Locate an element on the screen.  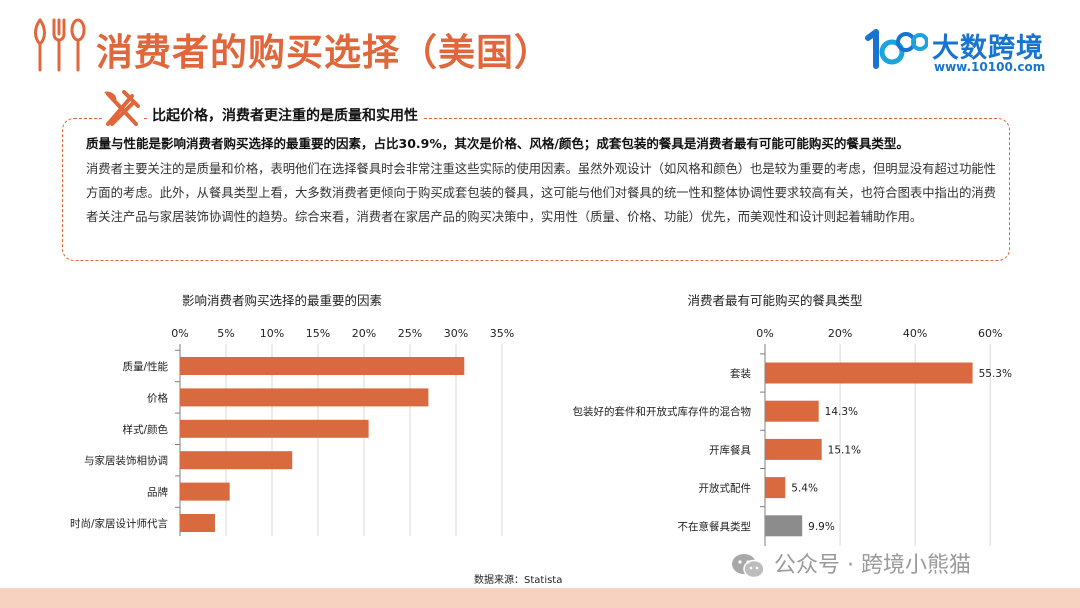
category-label: 品牌 is located at coordinates (157, 492).